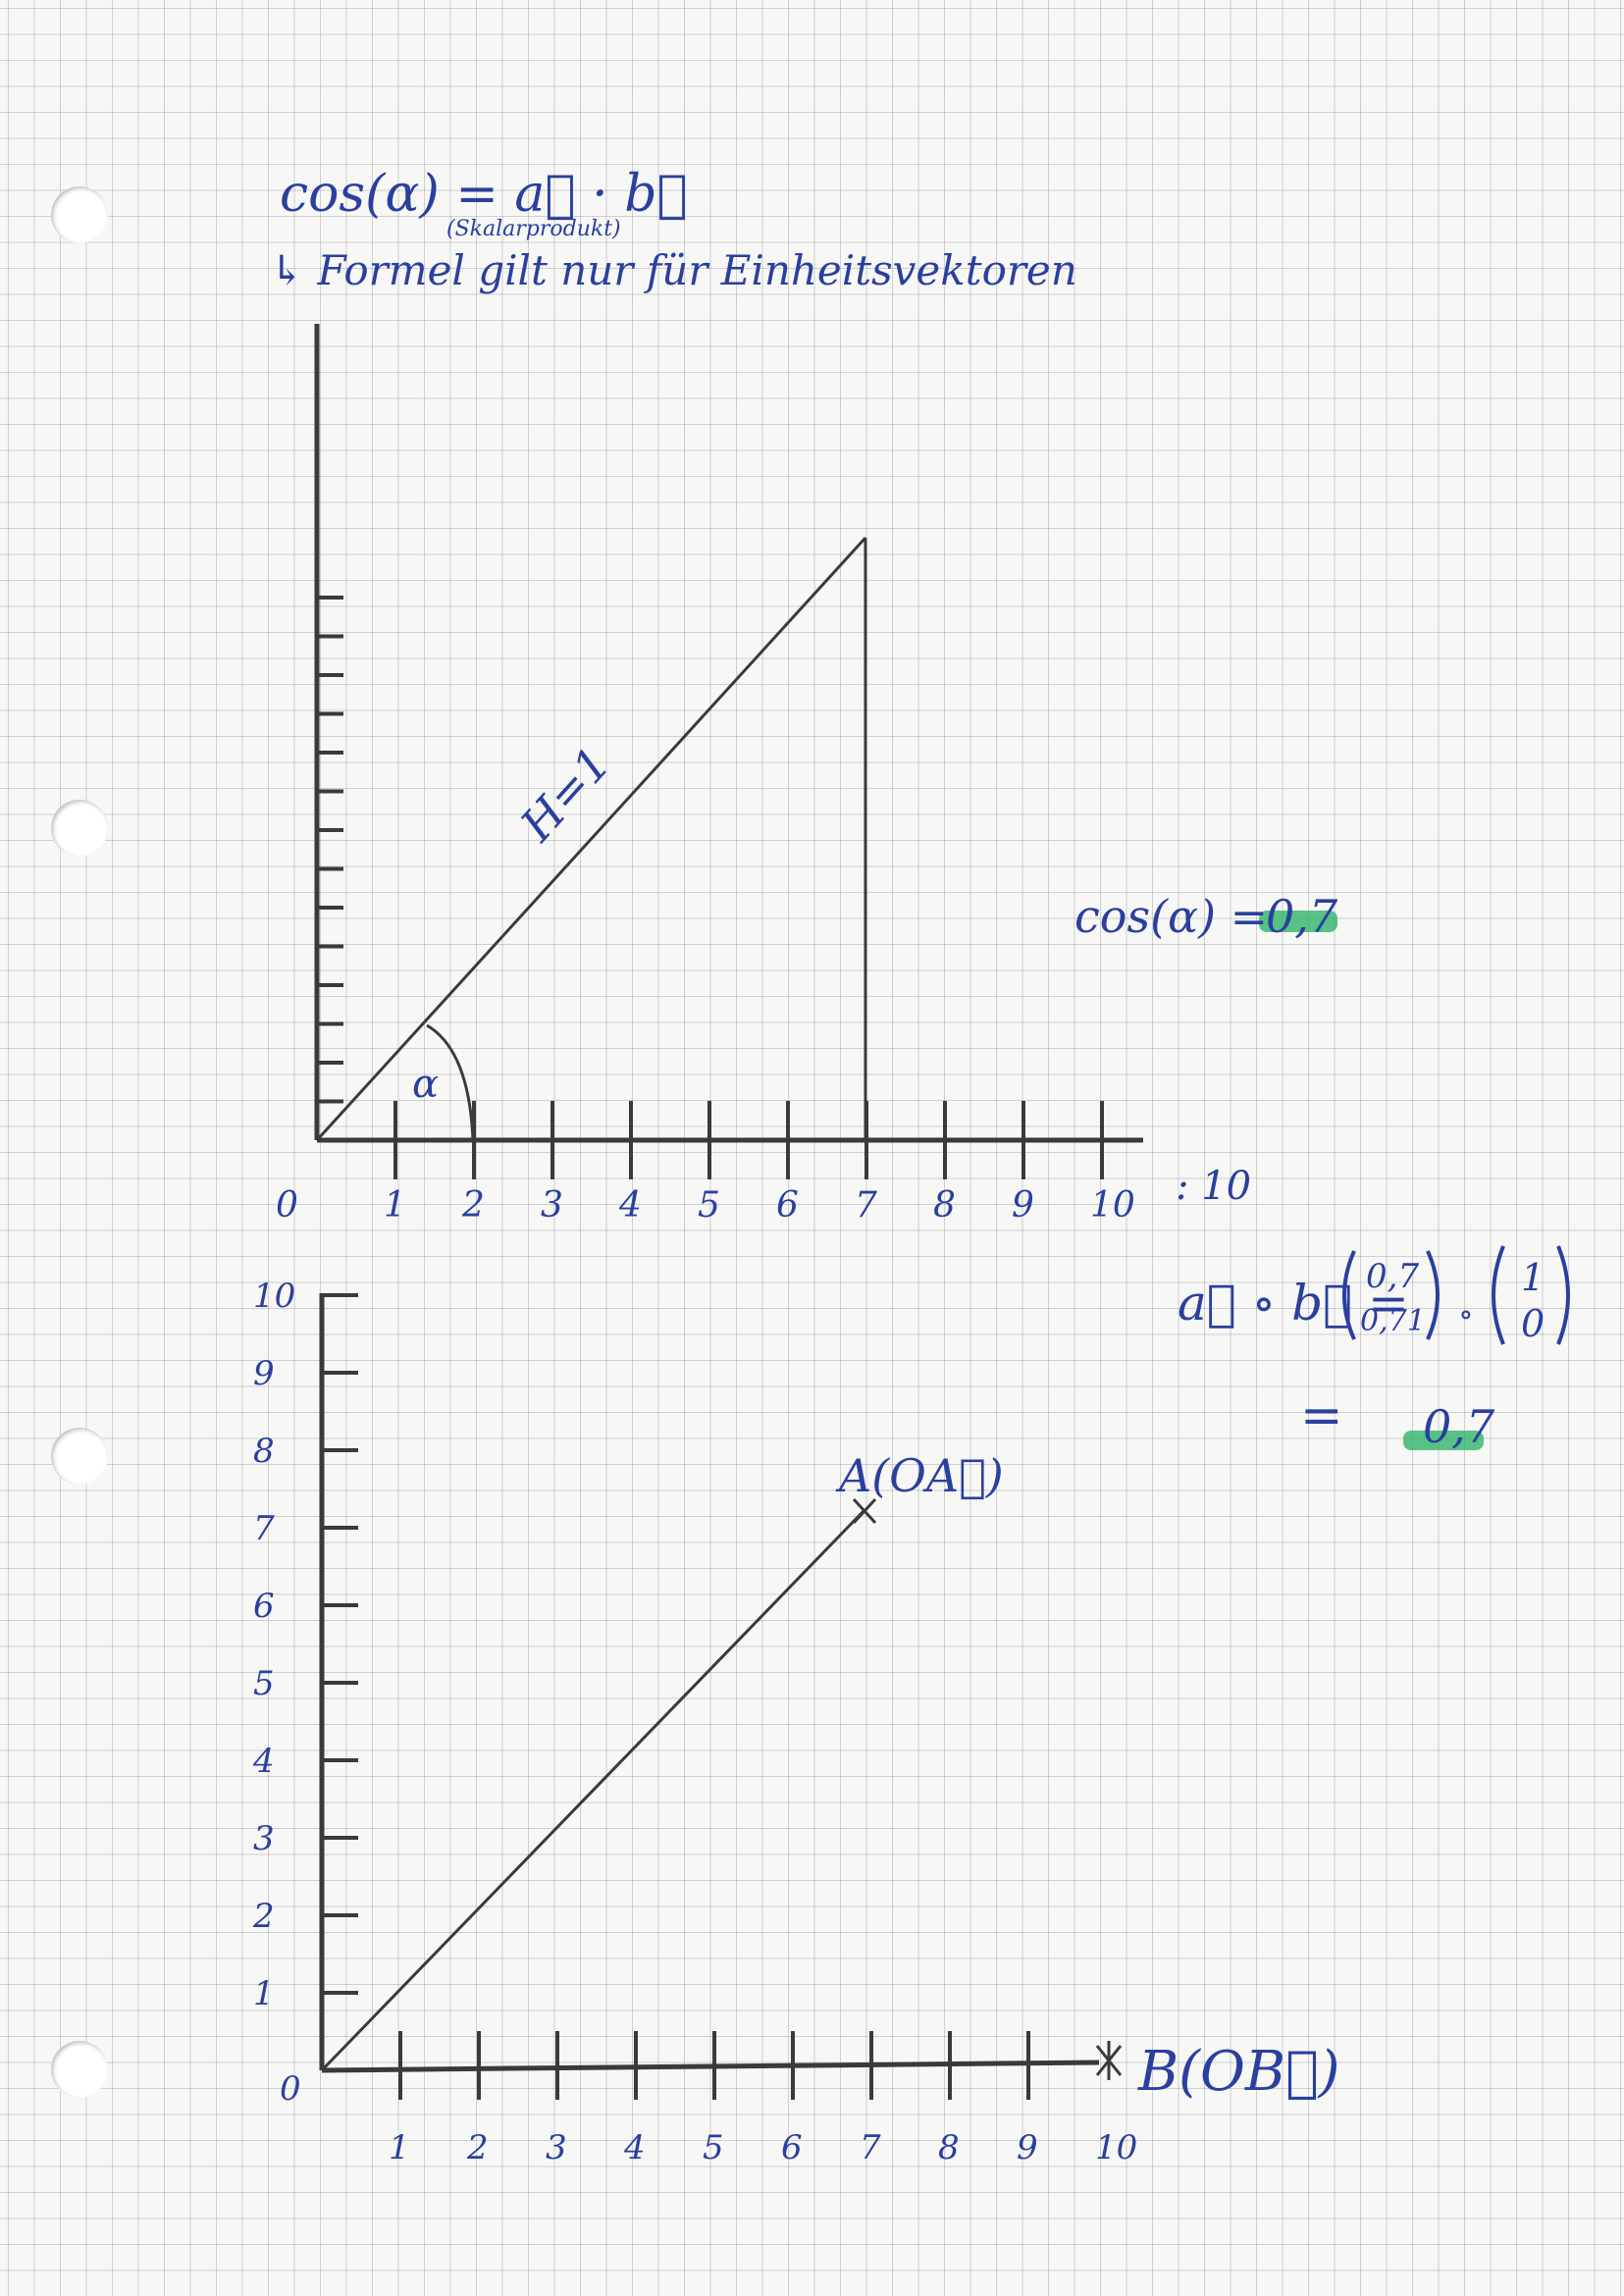  I want to click on dot-product-block: a⃗ ∘ b⃗ = 0,7 0,71 ∘ 1 0 = 0,7, so click(1374, 1349).